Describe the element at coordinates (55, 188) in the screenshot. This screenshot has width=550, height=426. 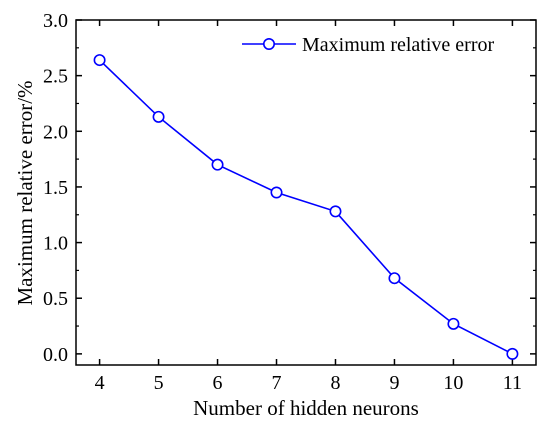
I see `y-tick-label: 1.5` at that location.